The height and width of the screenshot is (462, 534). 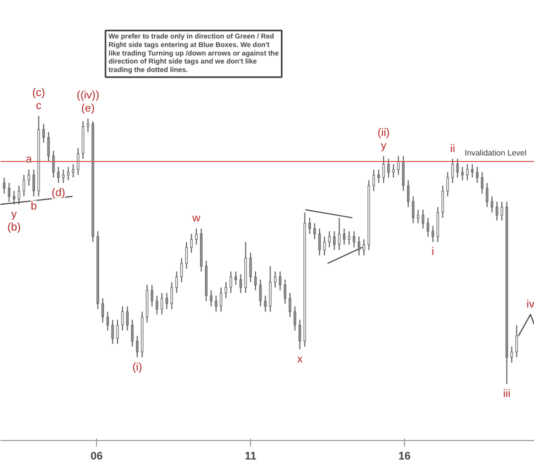 What do you see at coordinates (404, 456) in the screenshot?
I see `x-tick-label: 16` at bounding box center [404, 456].